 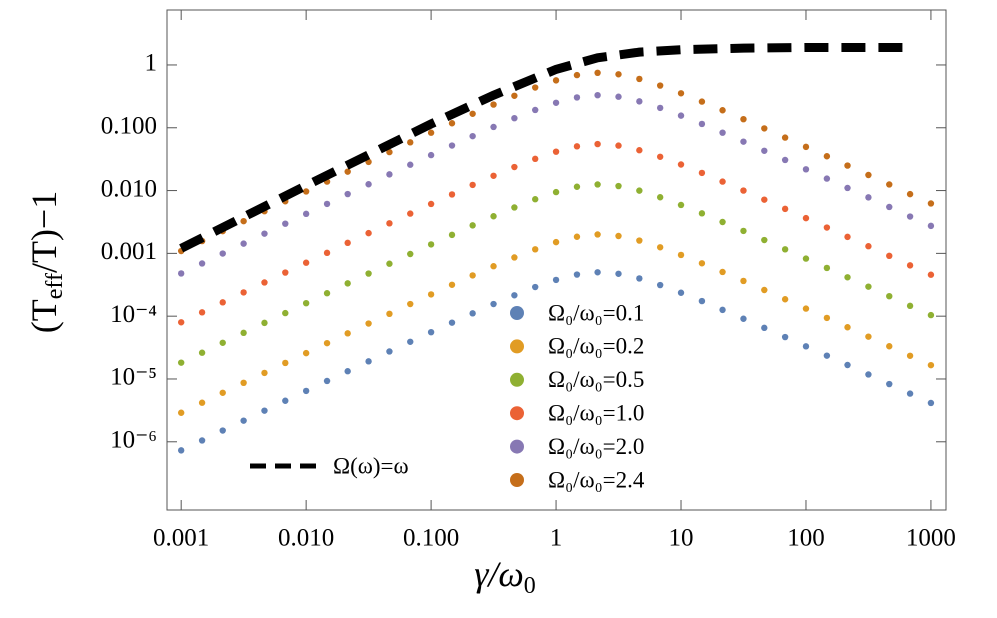 What do you see at coordinates (556, 538) in the screenshot?
I see `x-tick-label: 1` at bounding box center [556, 538].